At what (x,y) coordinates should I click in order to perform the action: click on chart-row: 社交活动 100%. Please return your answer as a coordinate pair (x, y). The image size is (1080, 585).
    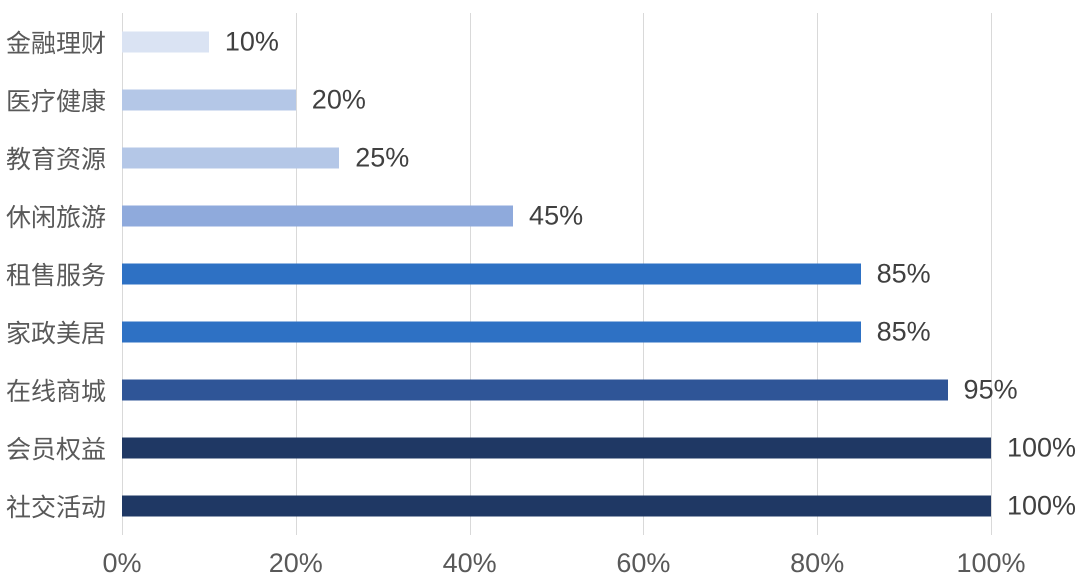
    Looking at the image, I should click on (540, 506).